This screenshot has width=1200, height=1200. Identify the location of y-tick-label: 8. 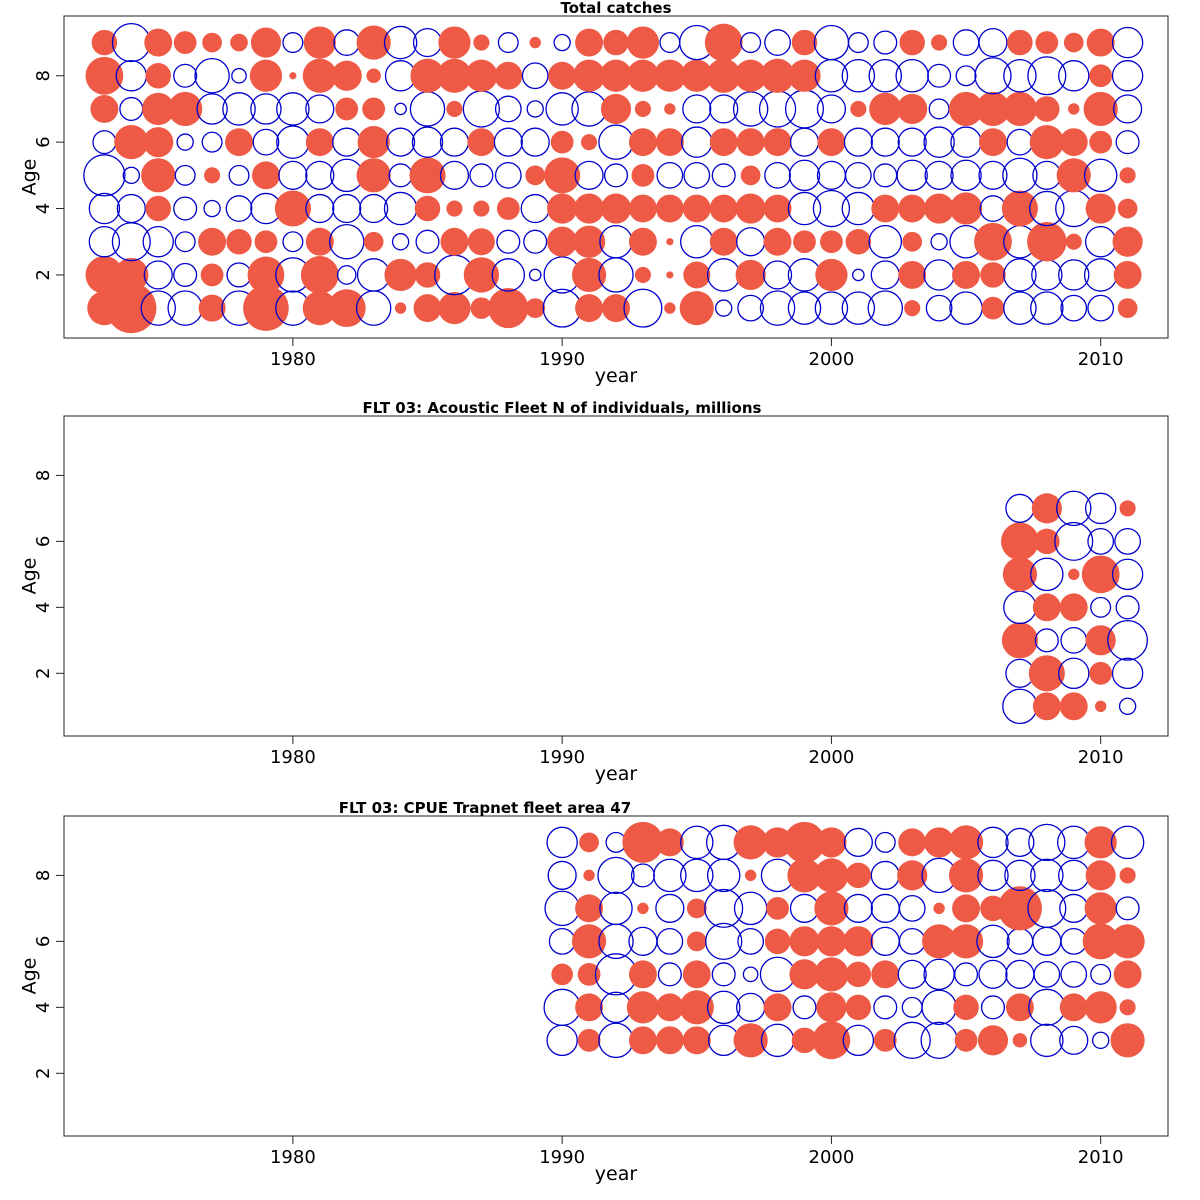
(43, 75).